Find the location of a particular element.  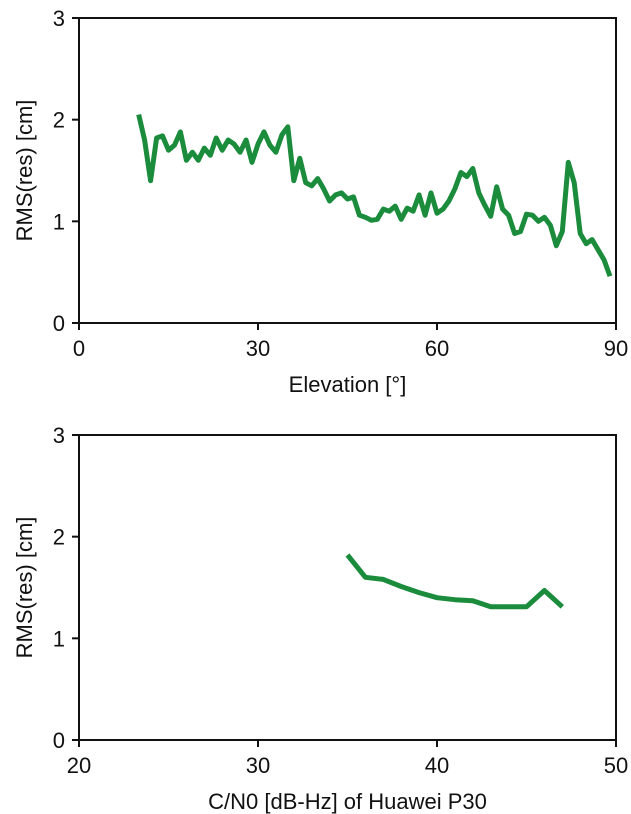

elevation-x-tick-label: 30 is located at coordinates (258, 348).